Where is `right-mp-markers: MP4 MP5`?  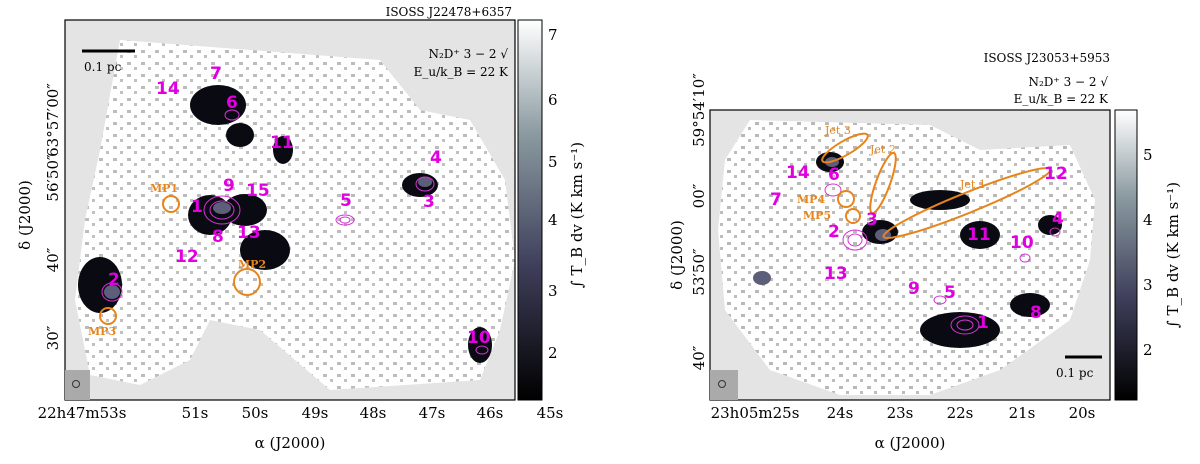
right-mp-markers: MP4 MP5 is located at coordinates (829, 207).